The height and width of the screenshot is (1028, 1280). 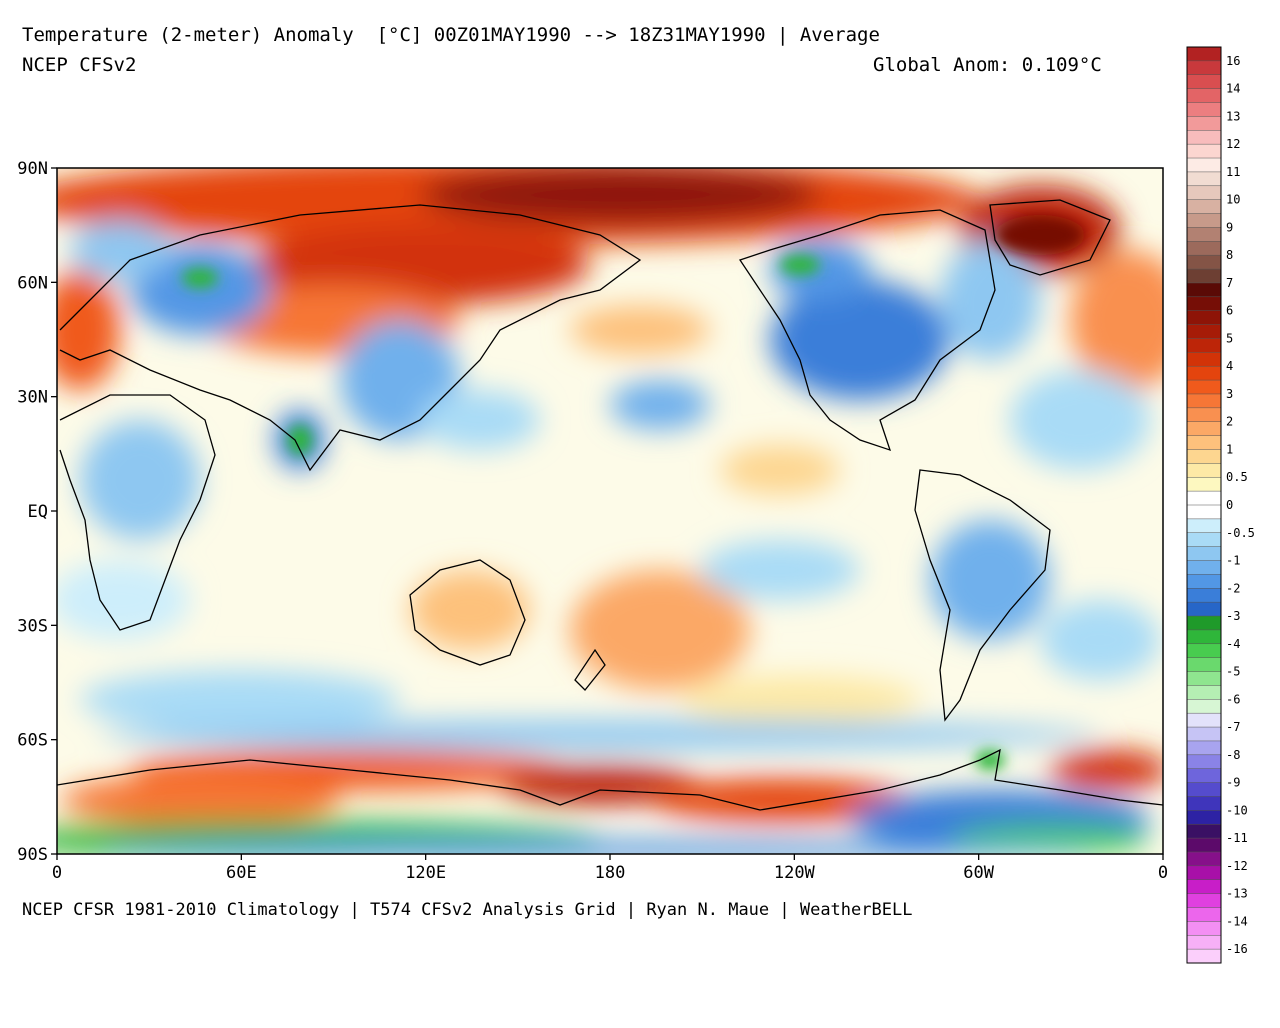 What do you see at coordinates (1237, 810) in the screenshot?
I see `colorbar-label: -10` at bounding box center [1237, 810].